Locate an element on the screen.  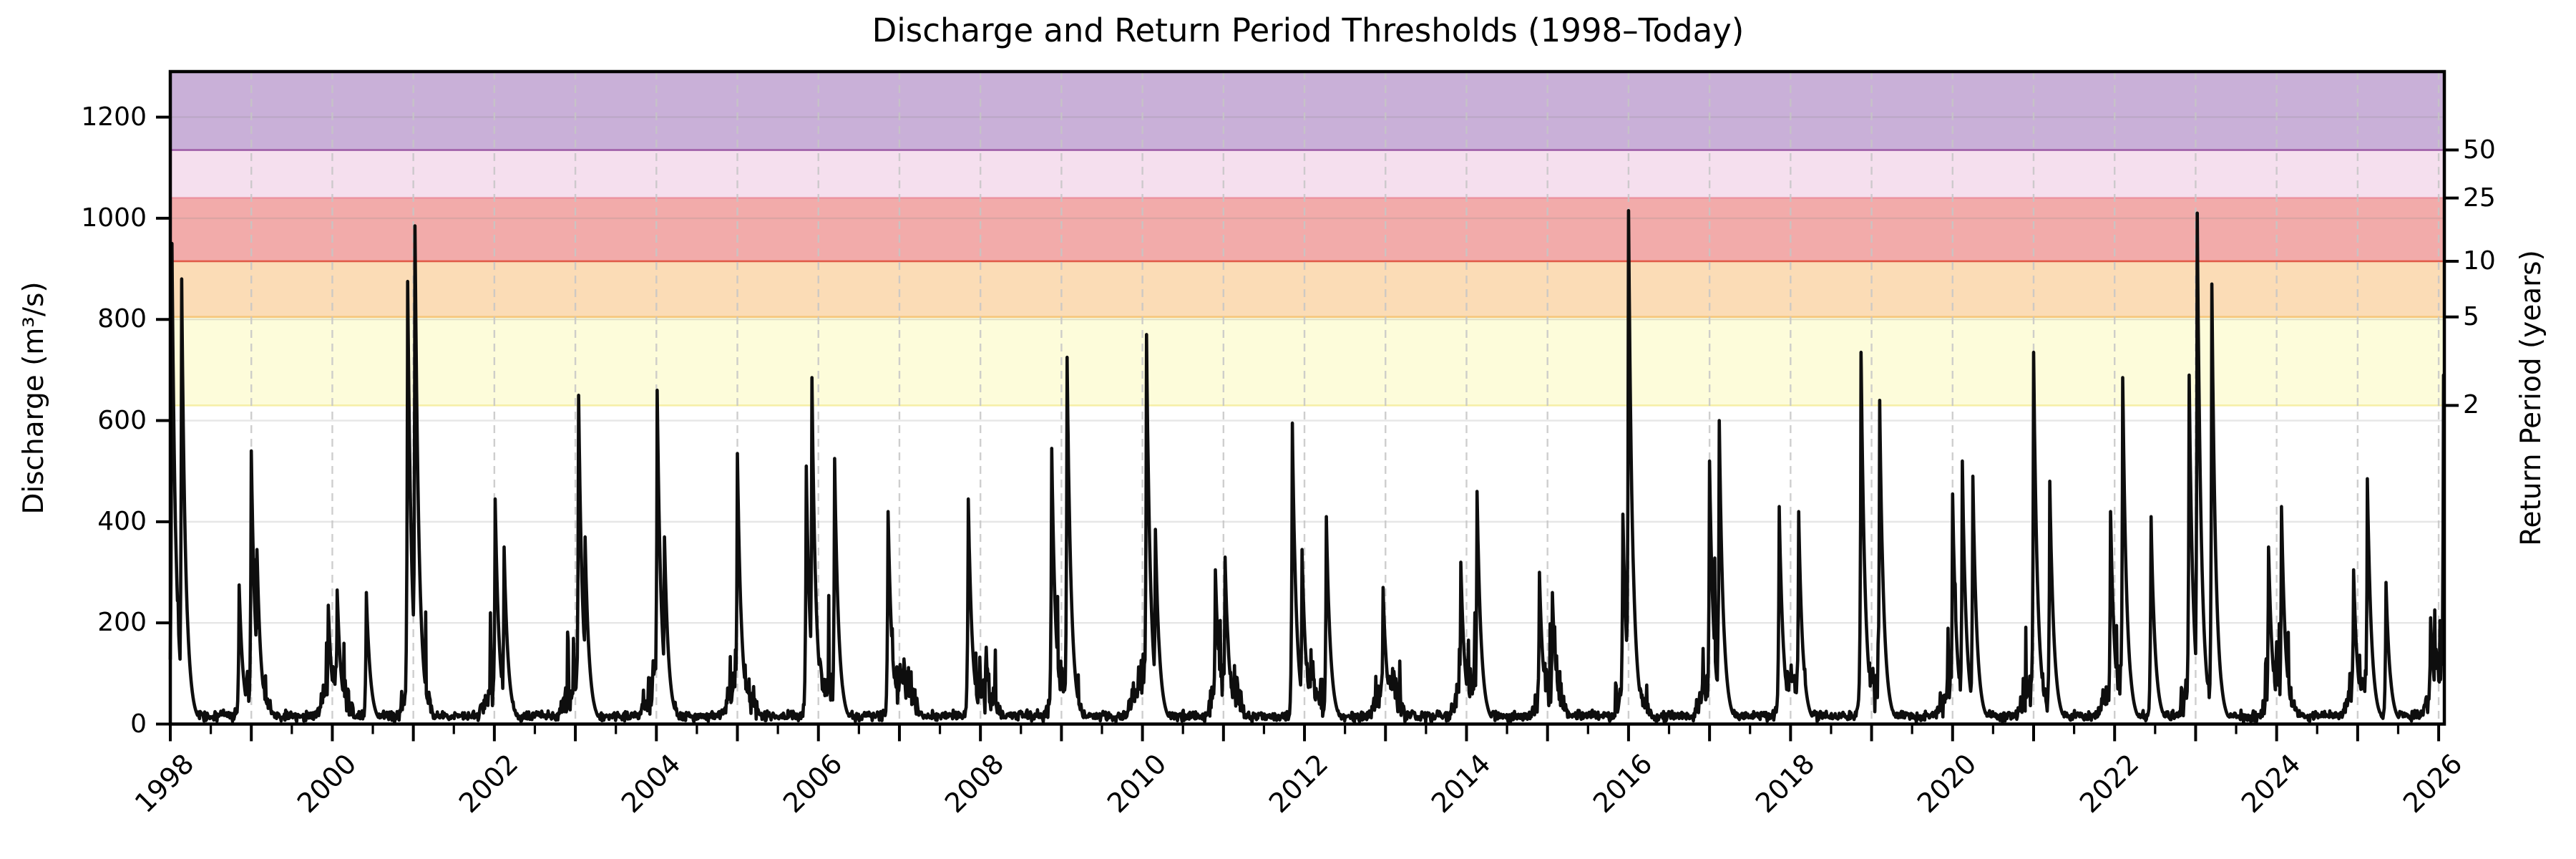
y-tick-label: 600 is located at coordinates (122, 420).